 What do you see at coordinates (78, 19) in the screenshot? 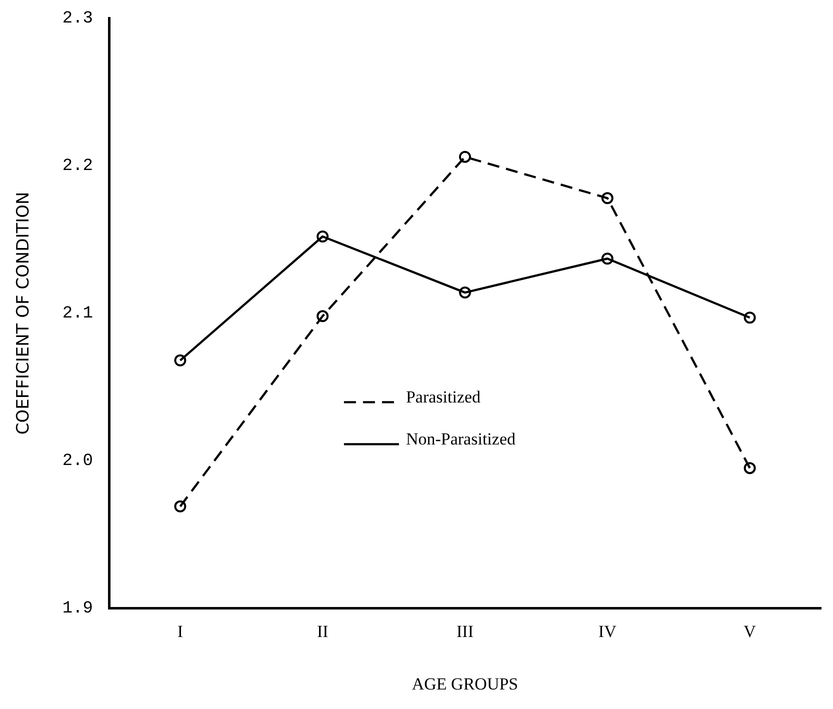
I see `y-tick-label: 2.3` at bounding box center [78, 19].